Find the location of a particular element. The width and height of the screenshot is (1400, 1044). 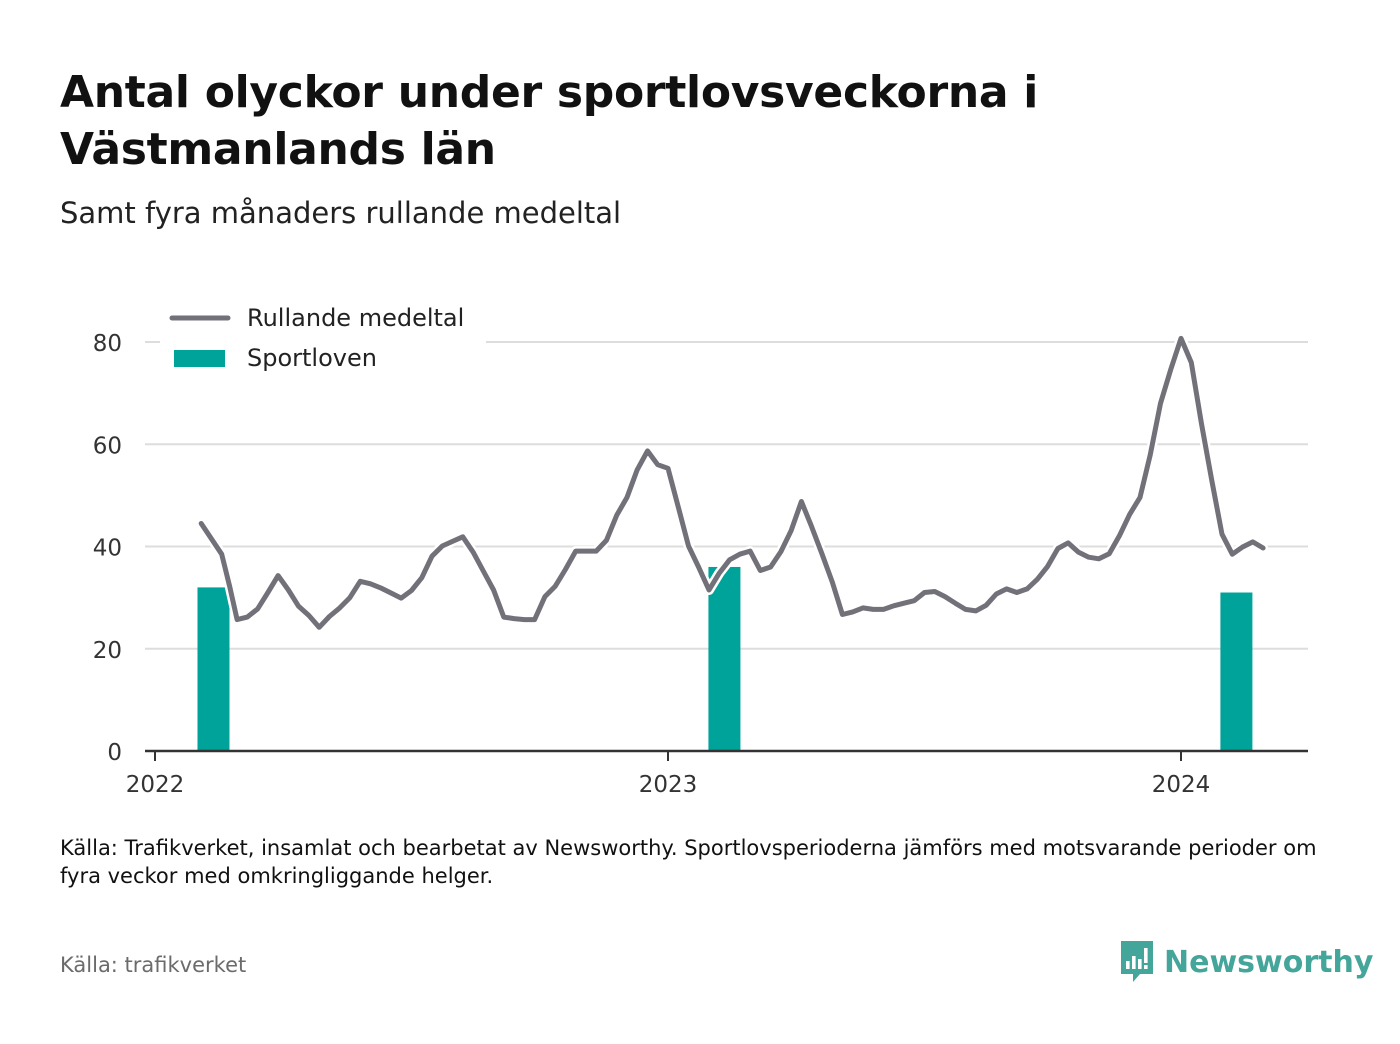

x-tick-label: 2023 is located at coordinates (668, 785).